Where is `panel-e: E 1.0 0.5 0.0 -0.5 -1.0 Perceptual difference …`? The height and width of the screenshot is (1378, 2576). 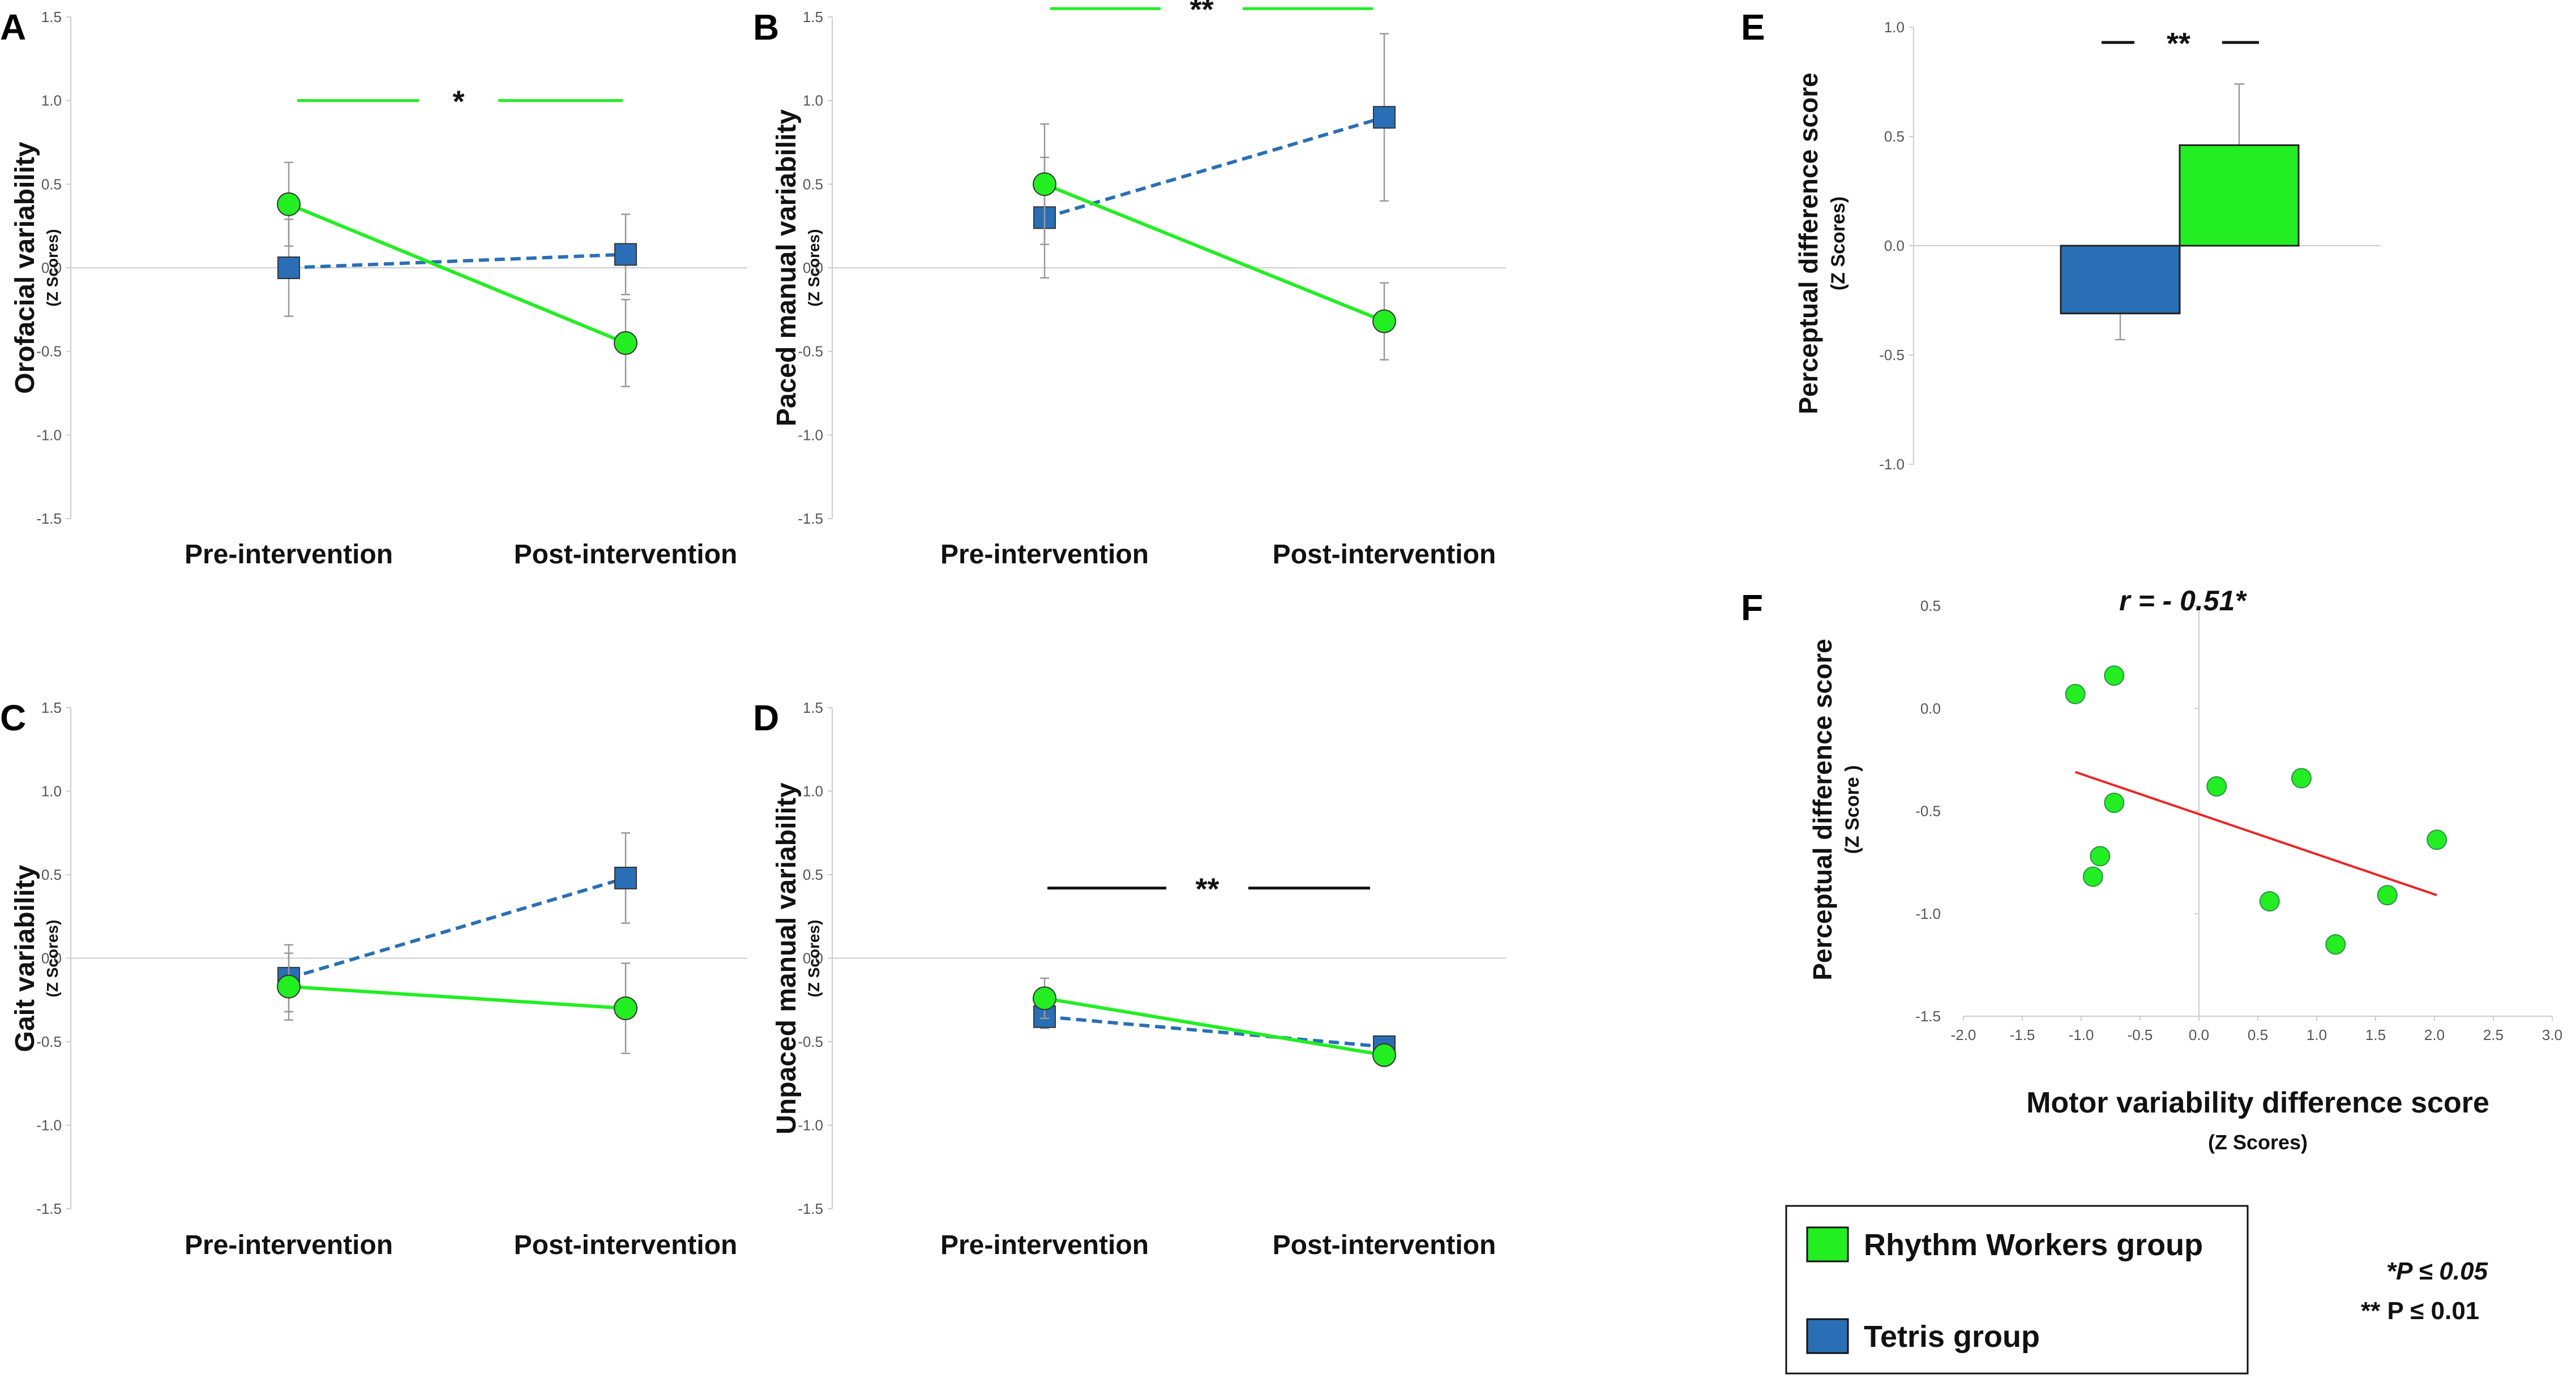 panel-e: E 1.0 0.5 0.0 -0.5 -1.0 Perceptual difference … is located at coordinates (2061, 240).